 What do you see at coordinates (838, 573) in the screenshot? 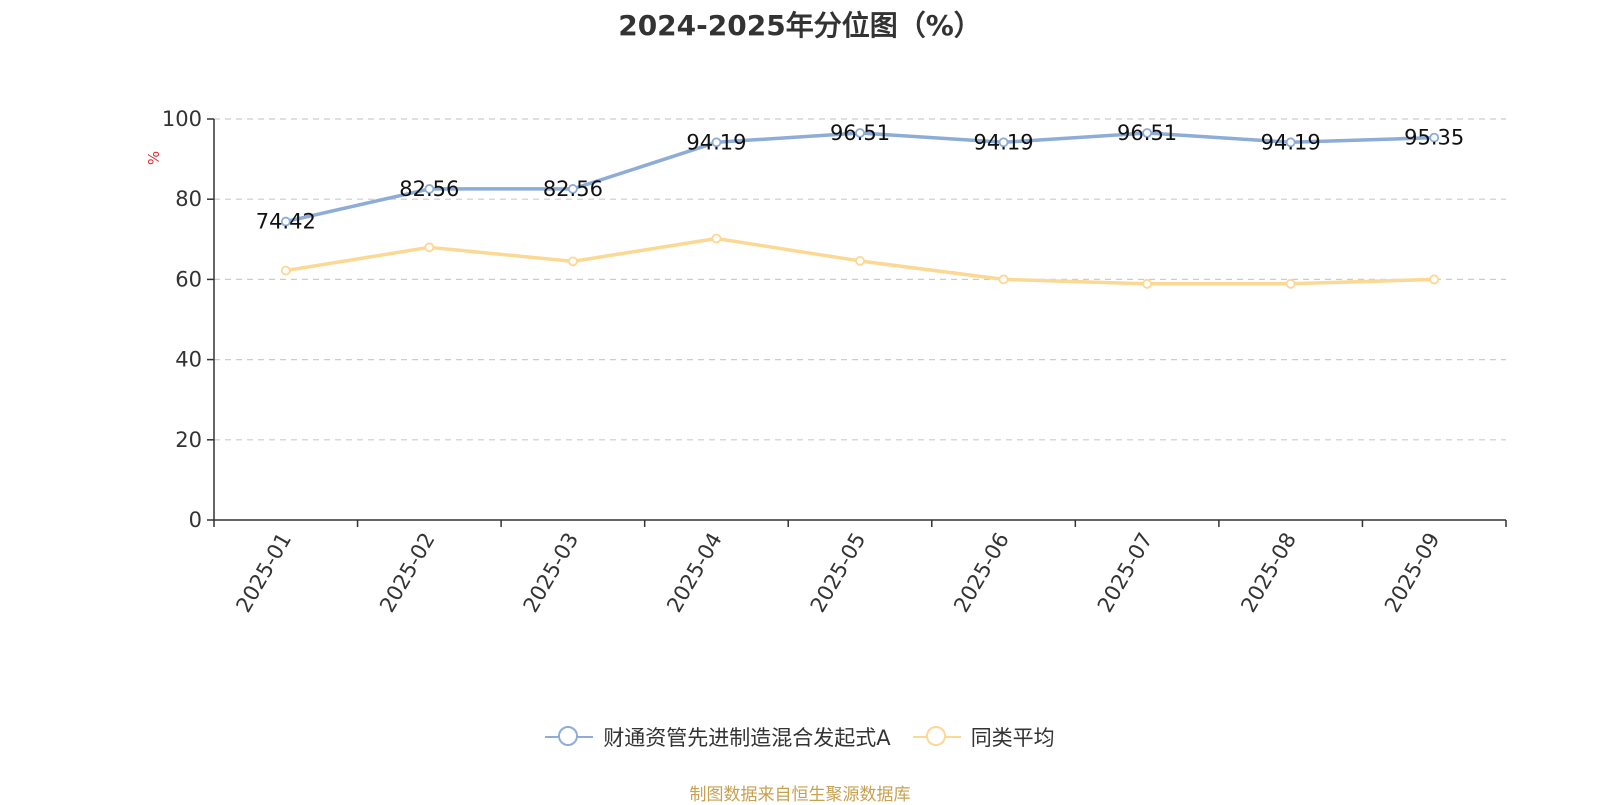
I see `x-tick-label-2025-05: 2025-05` at bounding box center [838, 573].